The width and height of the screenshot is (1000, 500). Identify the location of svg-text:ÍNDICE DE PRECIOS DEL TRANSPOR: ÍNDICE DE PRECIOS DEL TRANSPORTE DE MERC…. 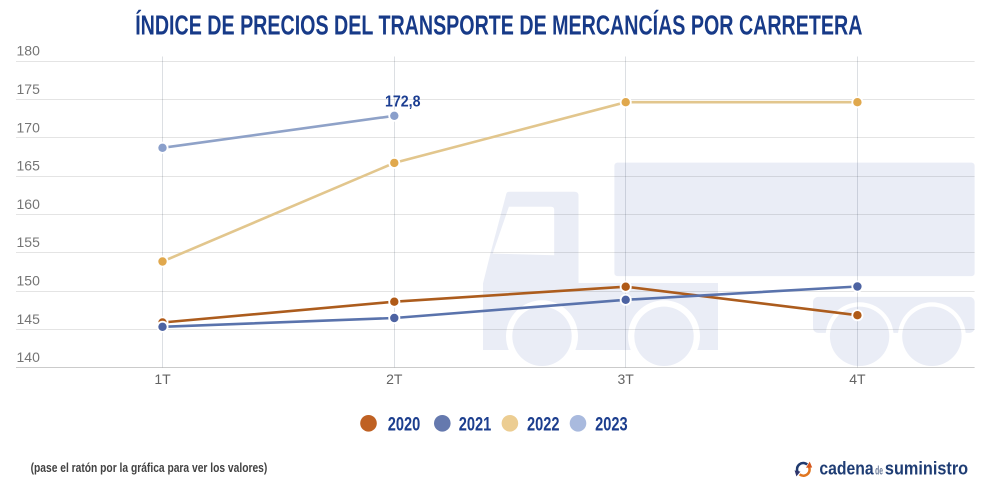
(498, 24).